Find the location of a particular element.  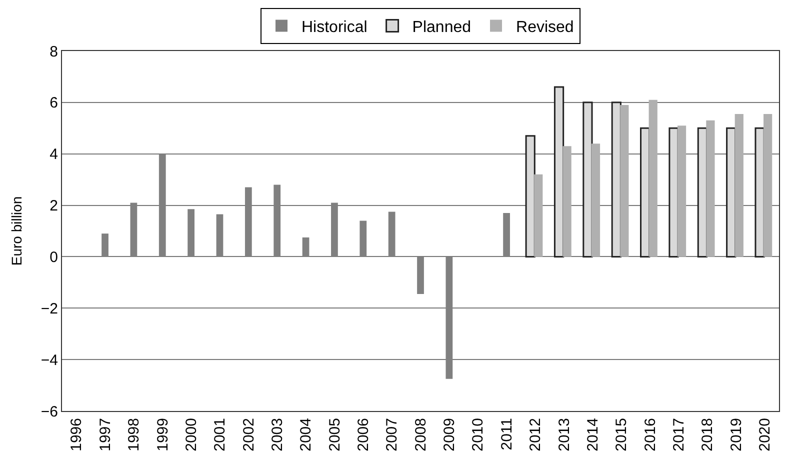

x-tick-label: 2006 is located at coordinates (363, 435).